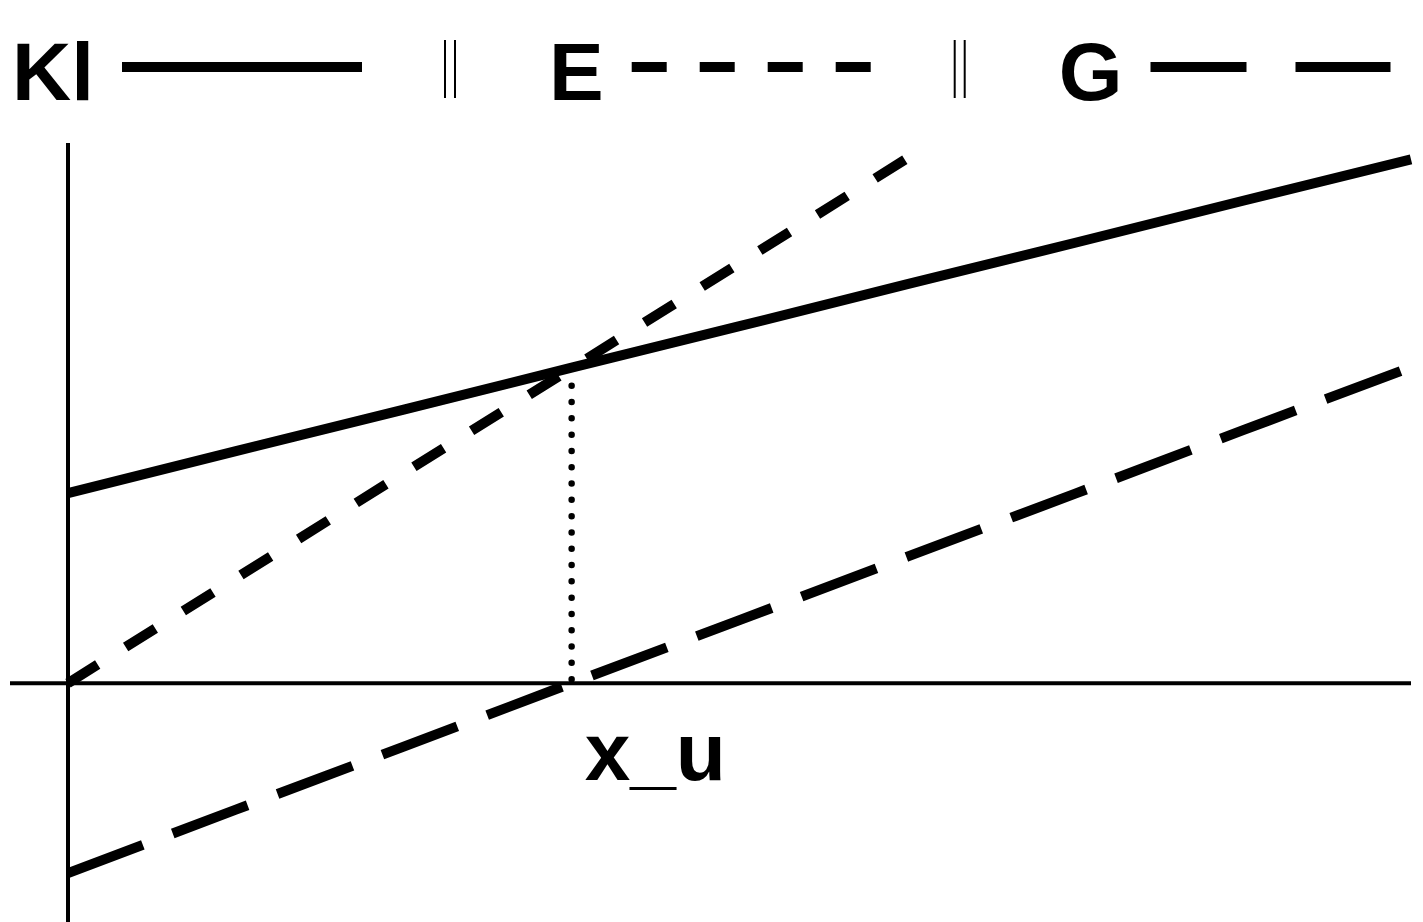 The height and width of the screenshot is (922, 1423). What do you see at coordinates (655, 752) in the screenshot?
I see `annotation: x_u` at bounding box center [655, 752].